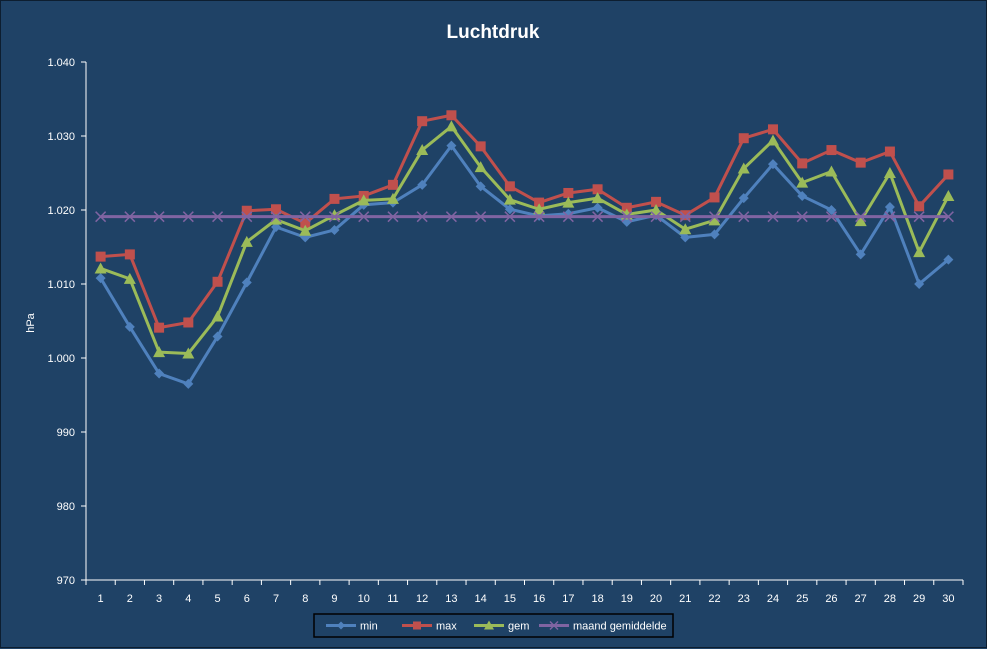  Describe the element at coordinates (61, 137) in the screenshot. I see `y-tick-label: 1.030` at that location.